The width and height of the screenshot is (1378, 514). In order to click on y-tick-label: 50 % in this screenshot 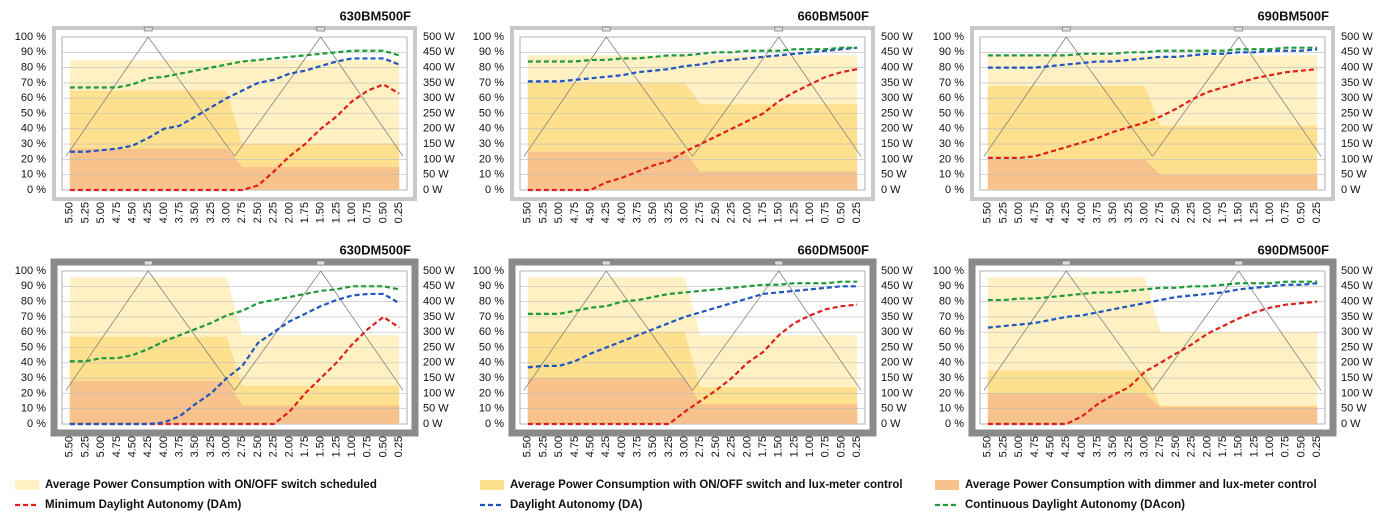, I will do `click(951, 347)`.